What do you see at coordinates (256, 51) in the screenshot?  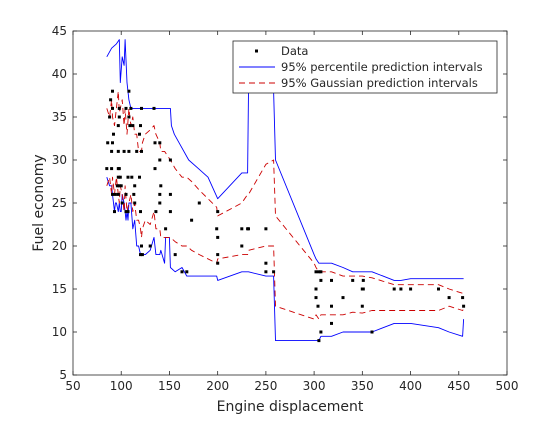 I see `legend-marker-data` at bounding box center [256, 51].